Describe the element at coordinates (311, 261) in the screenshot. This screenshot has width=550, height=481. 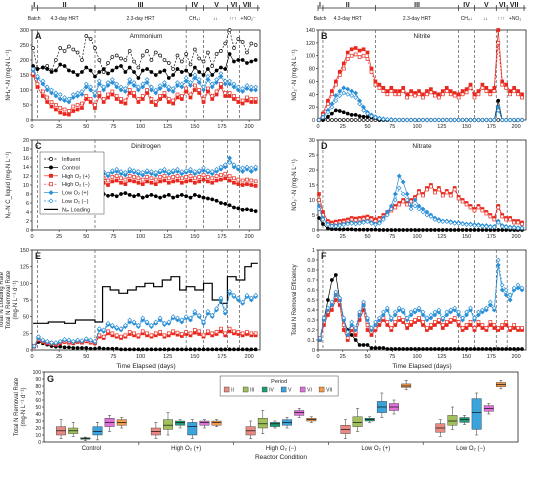
I see `y-tick-label: 0.9` at that location.